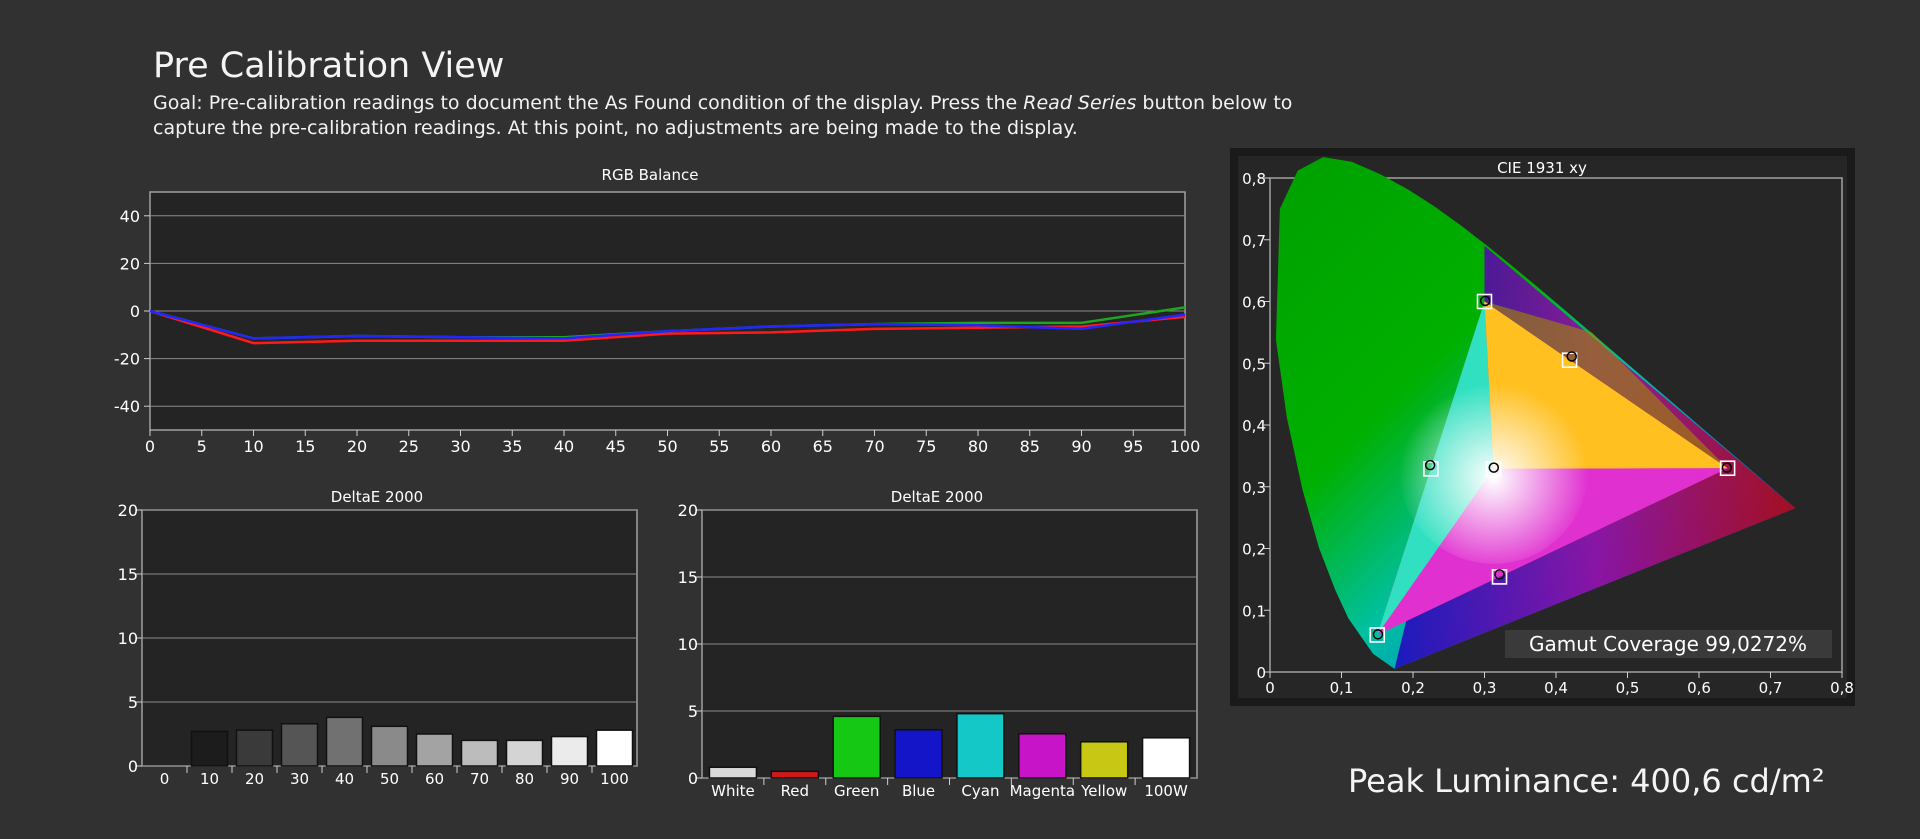 The width and height of the screenshot is (1920, 839). I want to click on rgb-xtick-label: 85, so click(1030, 446).